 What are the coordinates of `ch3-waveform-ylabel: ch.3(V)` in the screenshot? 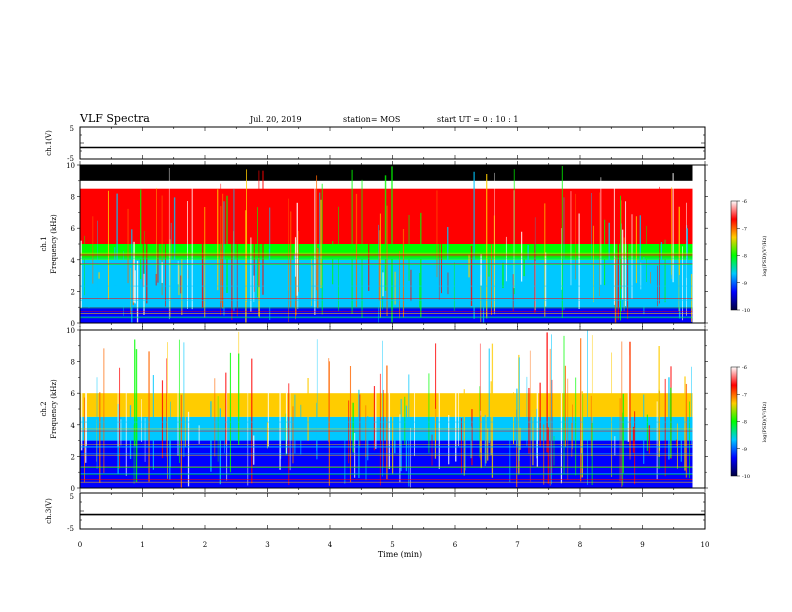 It's located at (49, 511).